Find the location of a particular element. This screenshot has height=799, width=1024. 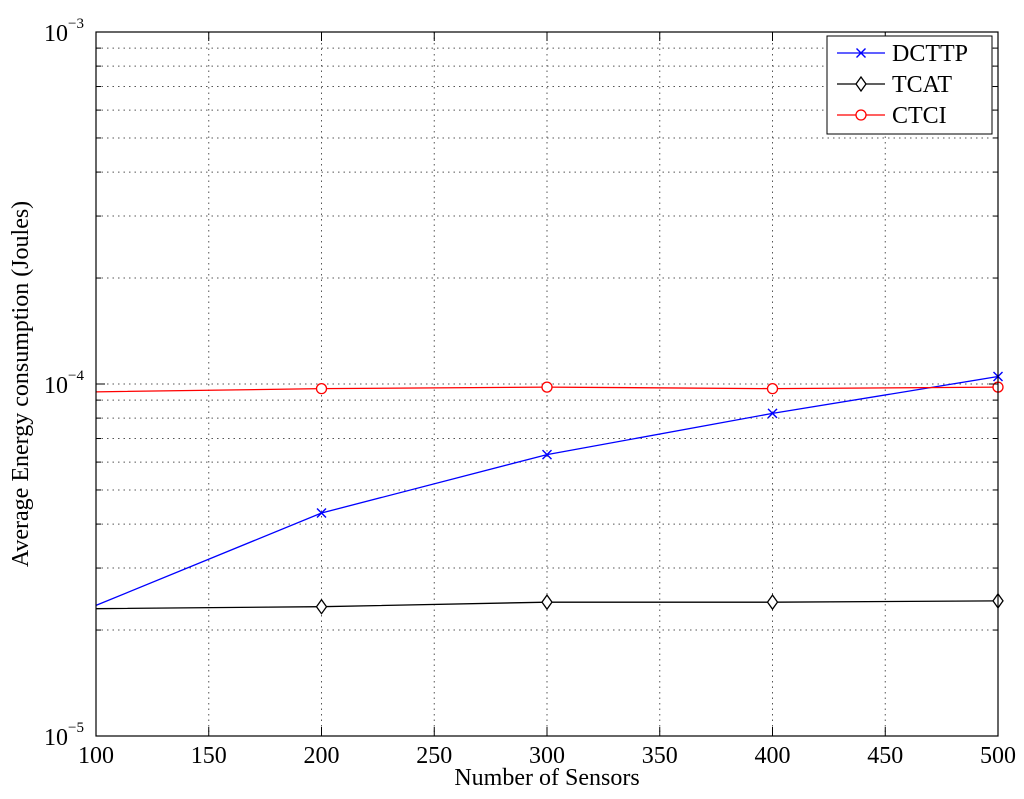

x-tick-label: 250 is located at coordinates (434, 756).